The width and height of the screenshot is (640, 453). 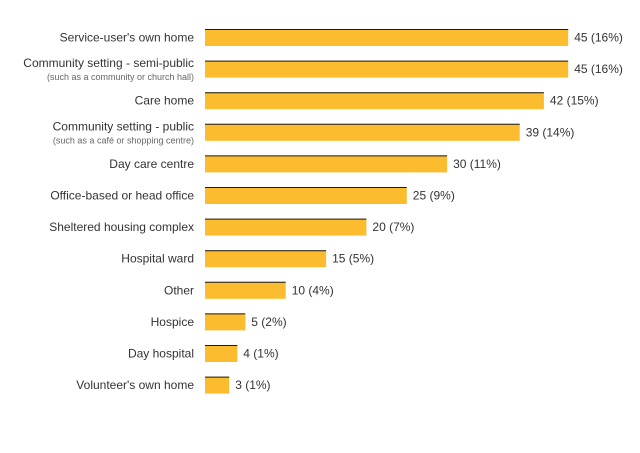 I want to click on category-label: Community setting - public, so click(x=123, y=126).